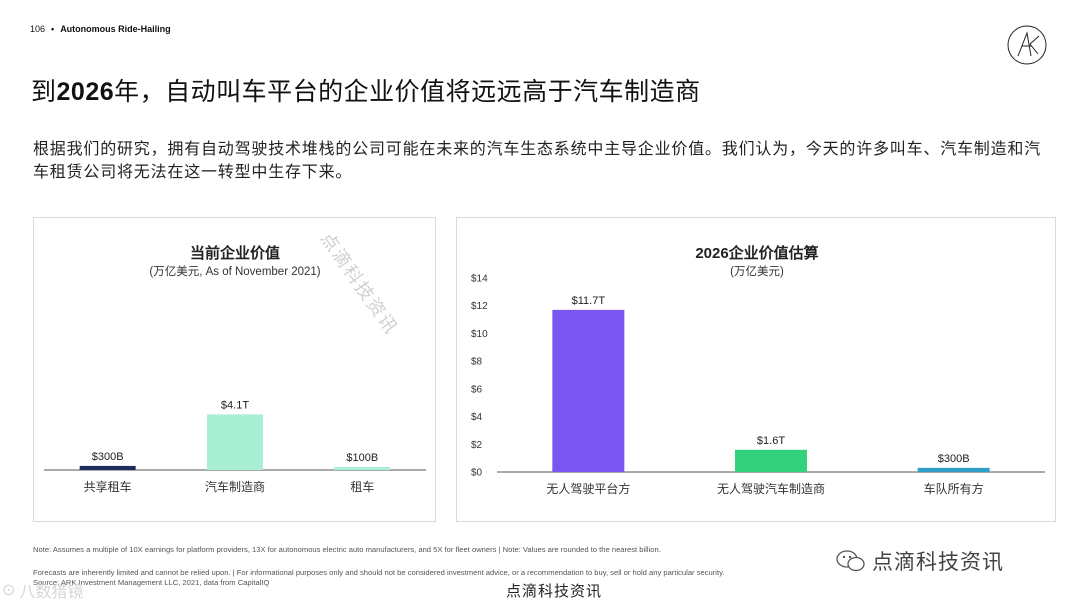 The image size is (1080, 608). Describe the element at coordinates (554, 591) in the screenshot. I see `bottom-watermark: 点滴科技资讯` at that location.